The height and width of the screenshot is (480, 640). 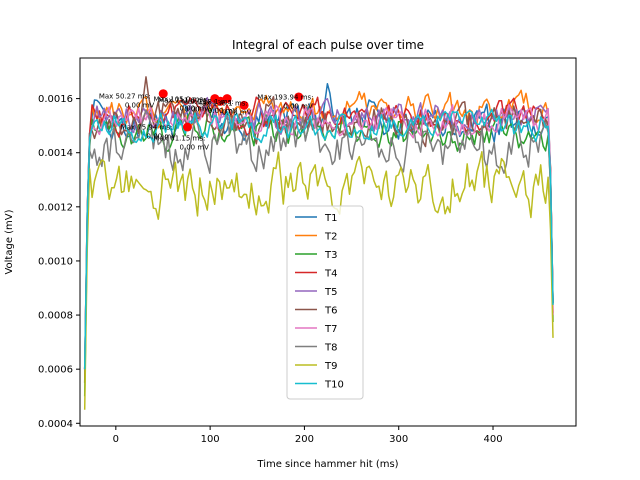 What do you see at coordinates (330, 274) in the screenshot?
I see `legend-label: T4` at bounding box center [330, 274].